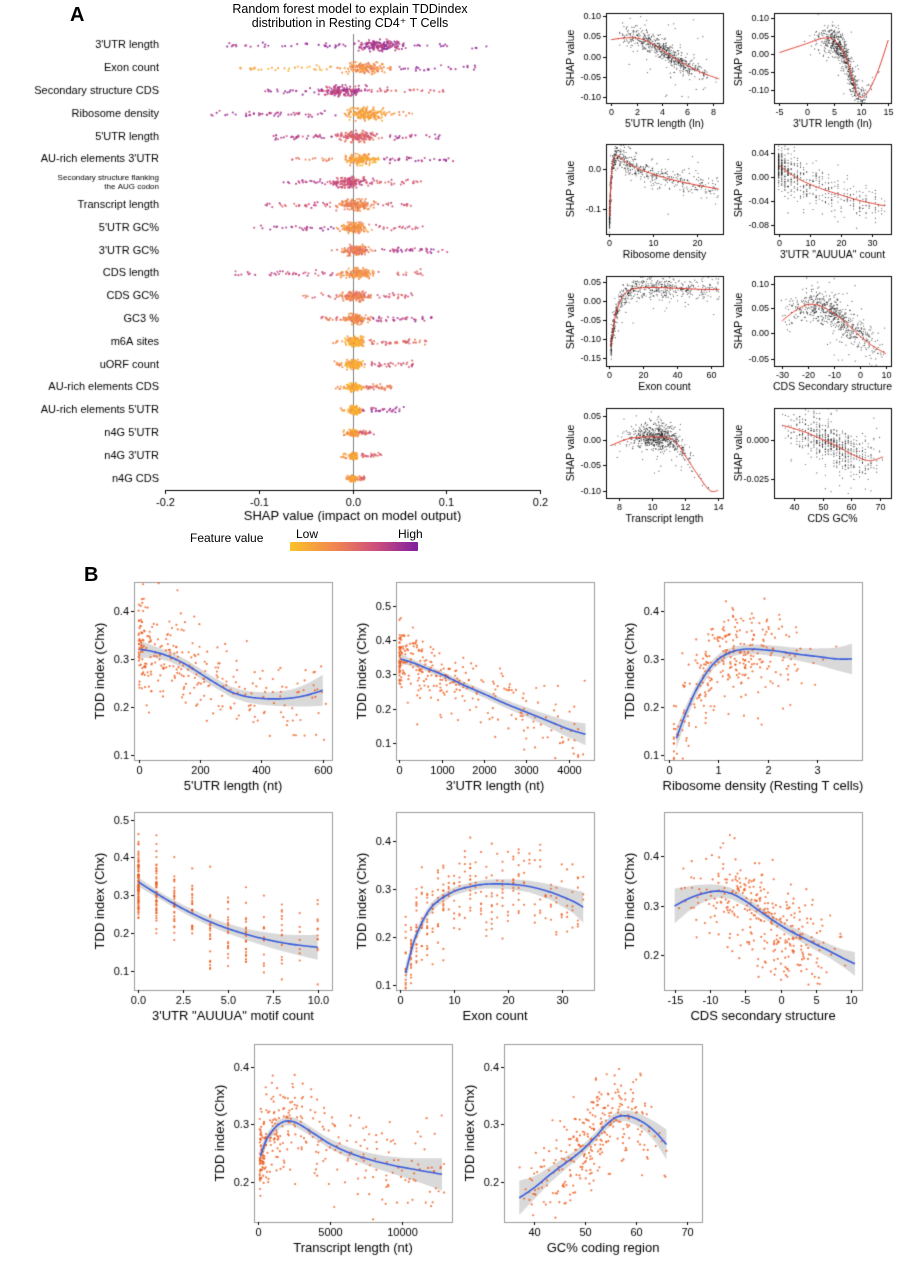 The image size is (897, 1280). I want to click on shap-scatter-exon-count-canvas, so click(645, 336).